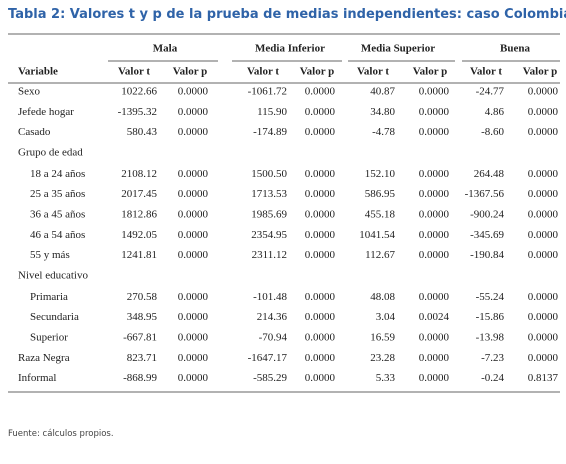 This screenshot has width=566, height=464. Describe the element at coordinates (139, 194) in the screenshot. I see `cell: 2017.45` at that location.